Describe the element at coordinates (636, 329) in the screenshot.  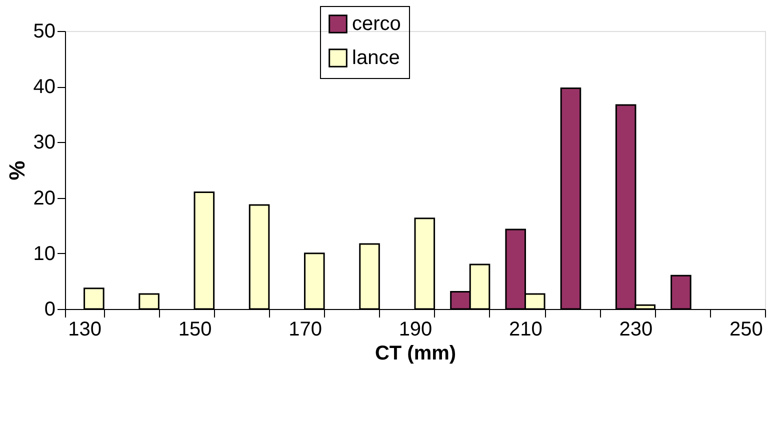
I see `x-tick-label: 230` at that location.